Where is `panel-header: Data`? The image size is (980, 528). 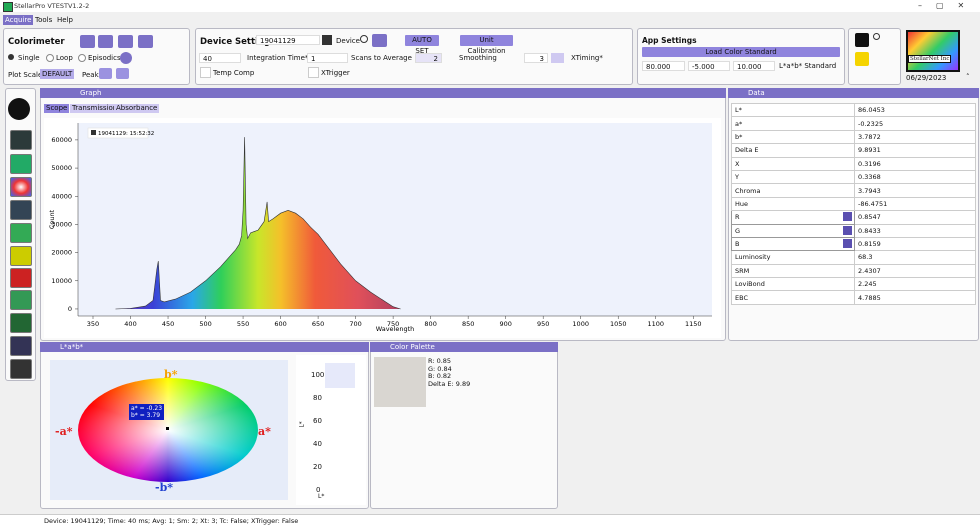 panel-header: Data is located at coordinates (853, 93).